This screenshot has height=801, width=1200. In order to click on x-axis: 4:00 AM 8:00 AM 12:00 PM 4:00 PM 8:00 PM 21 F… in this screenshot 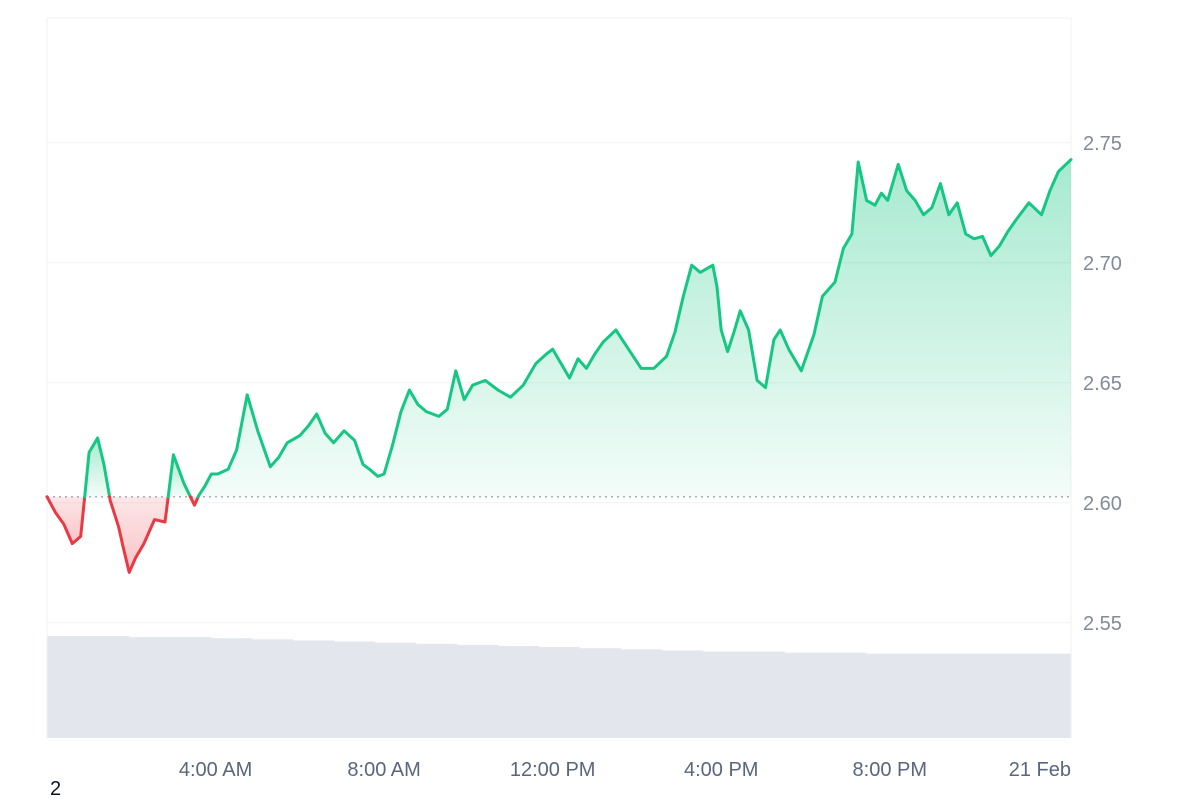, I will do `click(625, 770)`.